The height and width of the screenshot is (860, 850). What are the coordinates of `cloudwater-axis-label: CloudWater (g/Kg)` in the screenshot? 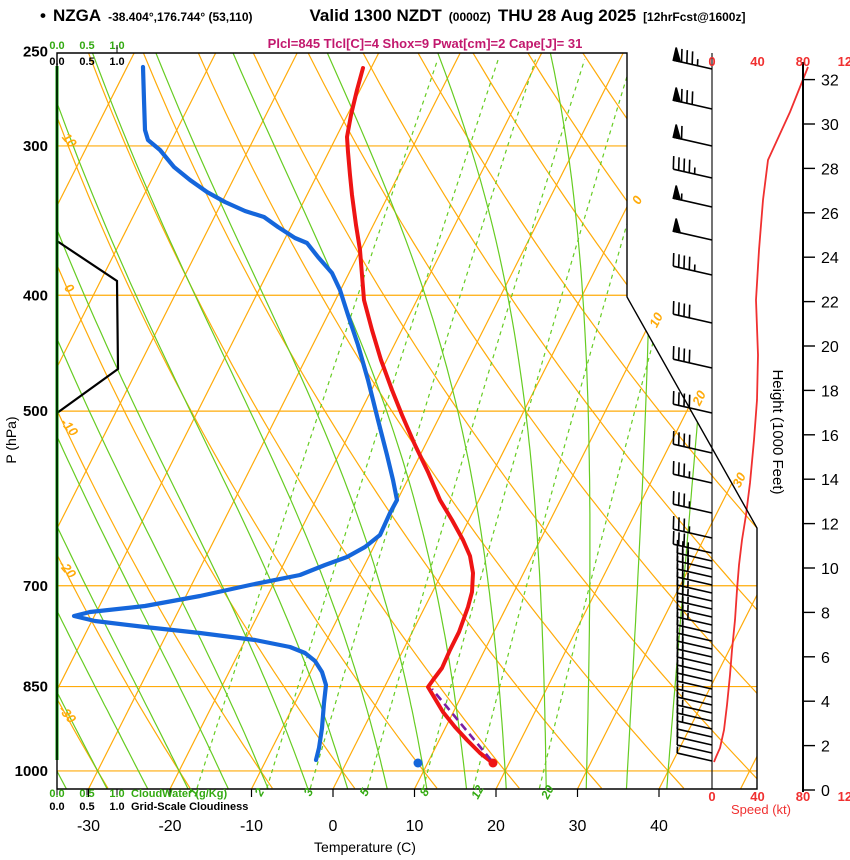 It's located at (179, 794).